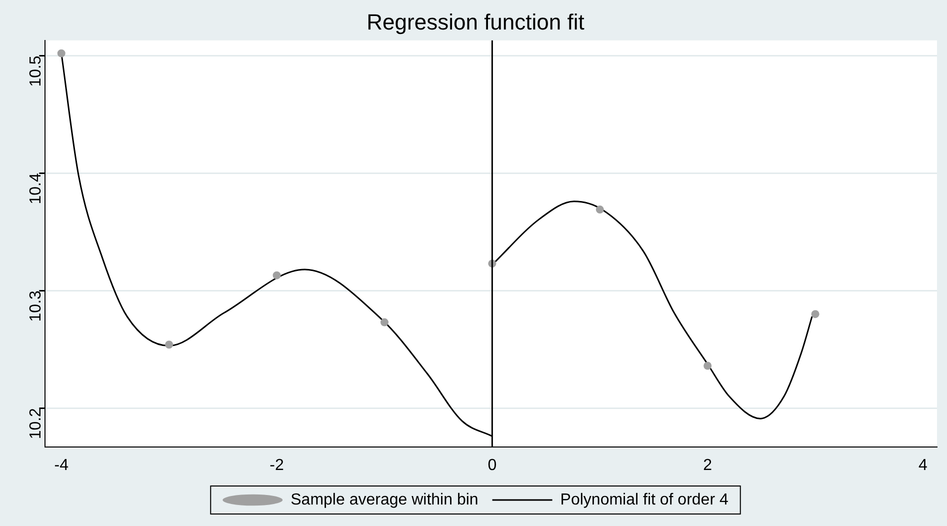 The height and width of the screenshot is (526, 947). What do you see at coordinates (923, 465) in the screenshot?
I see `x-tick-label: 4` at bounding box center [923, 465].